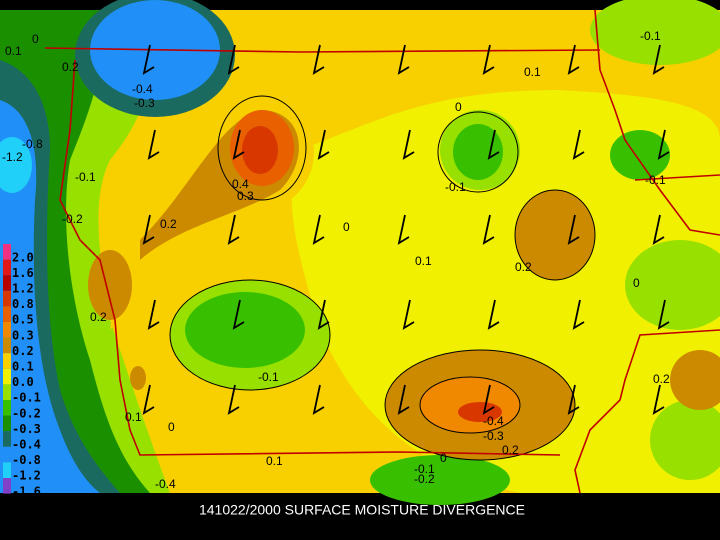  What do you see at coordinates (26, 445) in the screenshot?
I see `legend-label: -0.4` at bounding box center [26, 445].